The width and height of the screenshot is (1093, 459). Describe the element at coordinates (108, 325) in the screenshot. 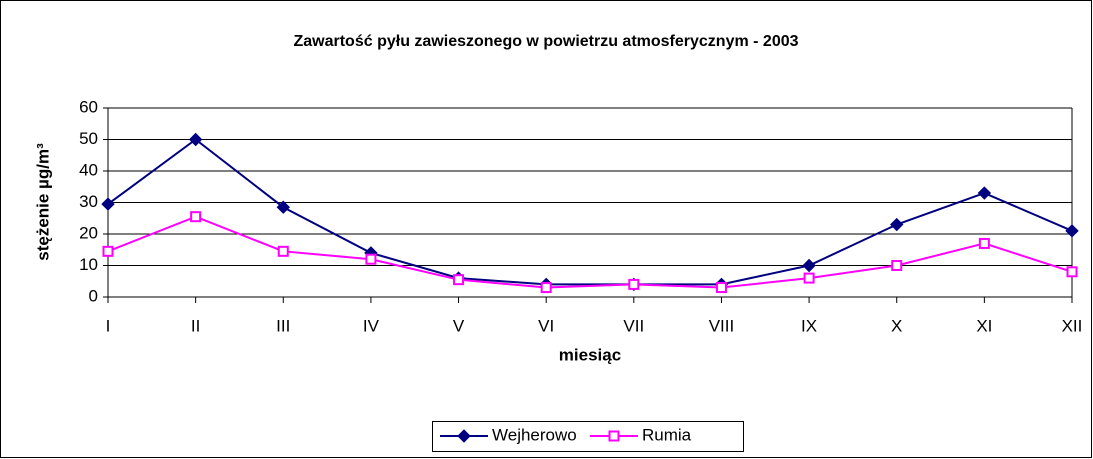

I see `x-tick-label: I` at that location.